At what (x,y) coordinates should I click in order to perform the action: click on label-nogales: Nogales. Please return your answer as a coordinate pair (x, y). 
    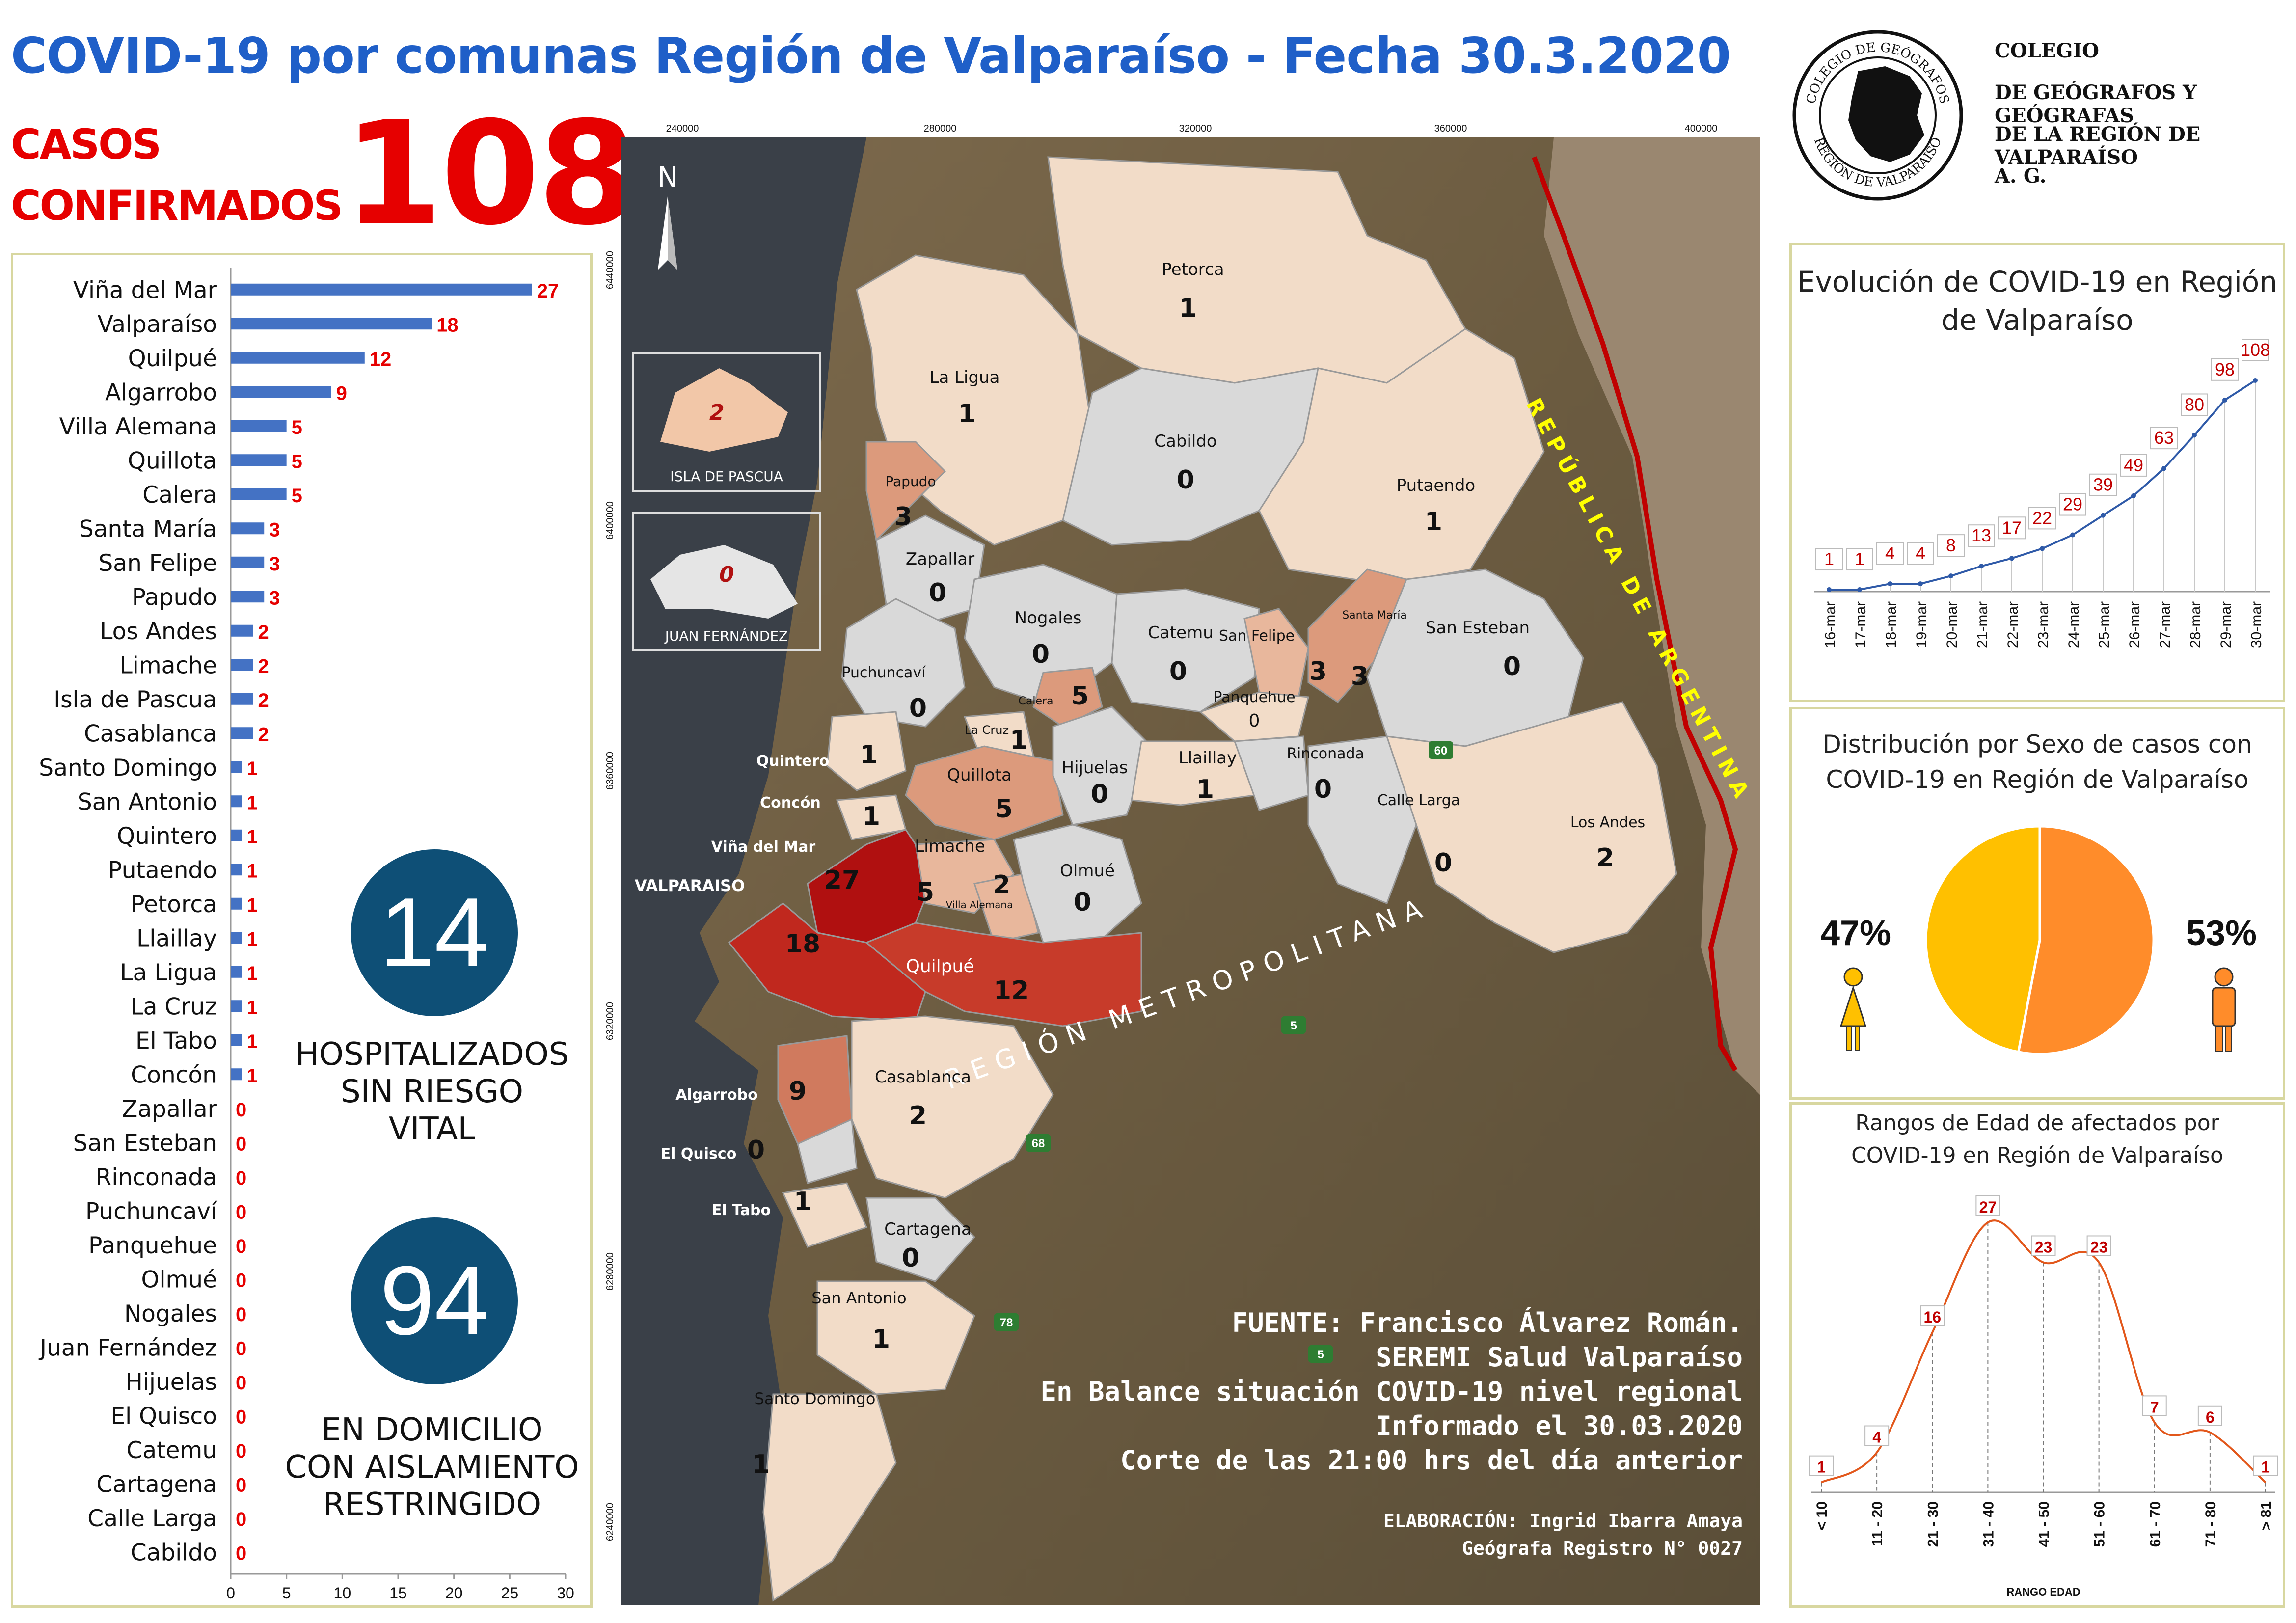
    Looking at the image, I should click on (1048, 618).